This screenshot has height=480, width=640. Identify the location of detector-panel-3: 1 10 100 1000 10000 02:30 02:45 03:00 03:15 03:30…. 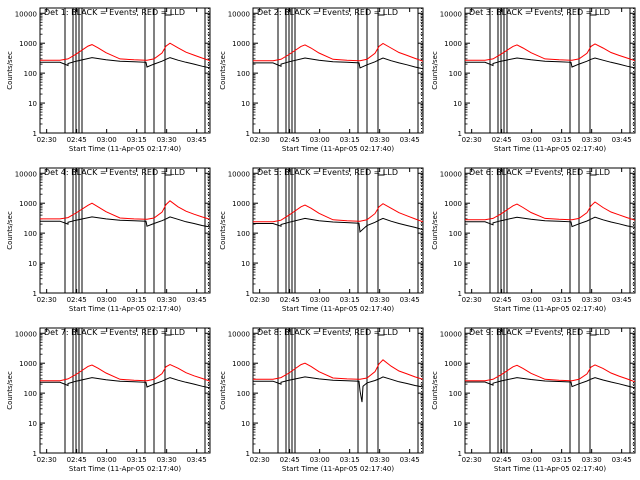
(533, 80).